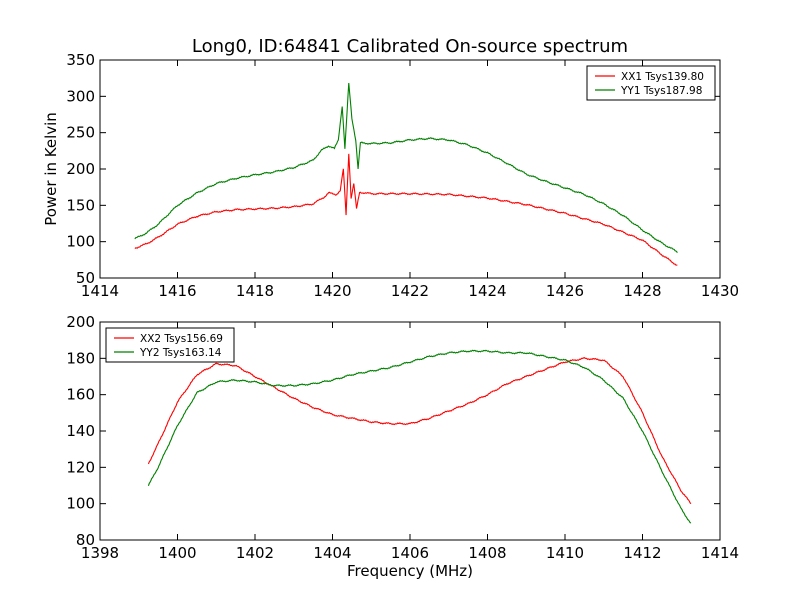 The height and width of the screenshot is (600, 800). What do you see at coordinates (255, 553) in the screenshot?
I see `x-tick-label: 1402` at bounding box center [255, 553].